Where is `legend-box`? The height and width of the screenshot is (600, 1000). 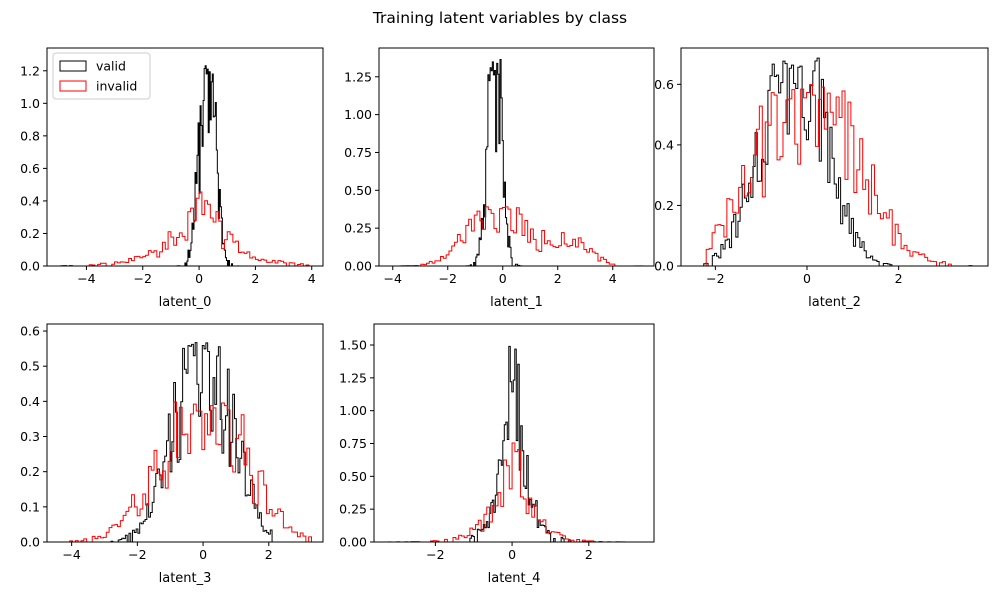 legend-box is located at coordinates (101, 76).